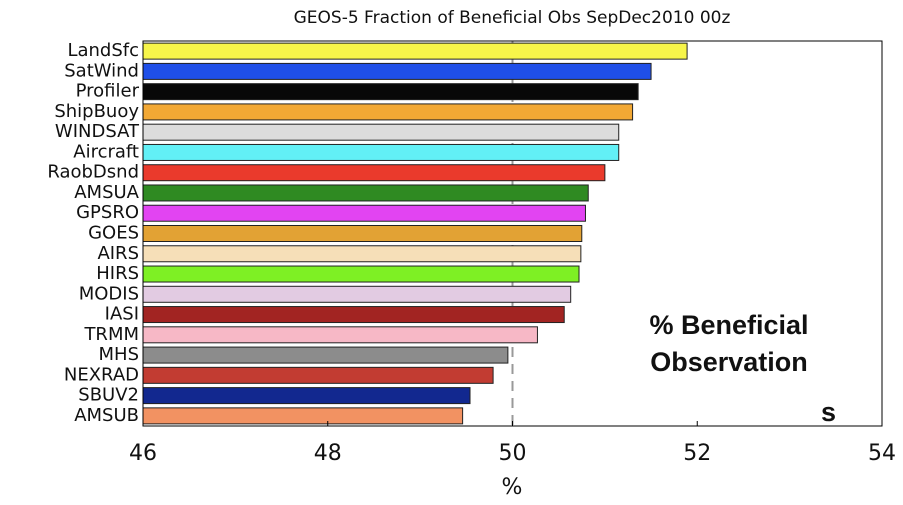 The width and height of the screenshot is (903, 505). What do you see at coordinates (729, 362) in the screenshot?
I see `annotation: Observation` at bounding box center [729, 362].